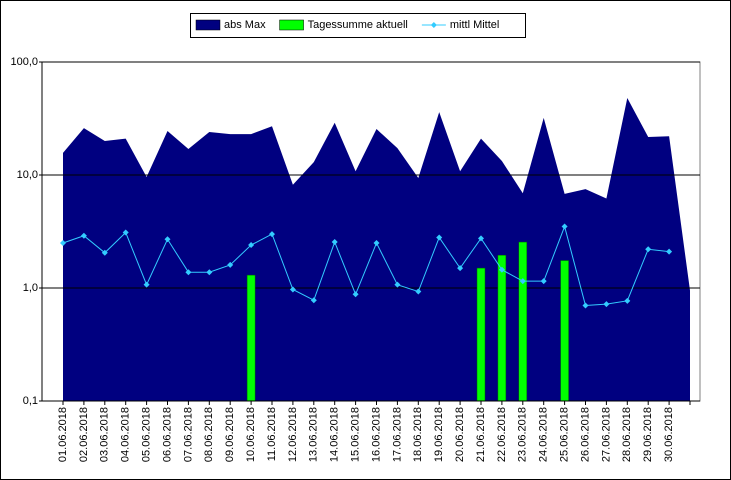 The image size is (731, 480). What do you see at coordinates (105, 434) in the screenshot?
I see `x-tick-label: 03.06.2018` at bounding box center [105, 434].